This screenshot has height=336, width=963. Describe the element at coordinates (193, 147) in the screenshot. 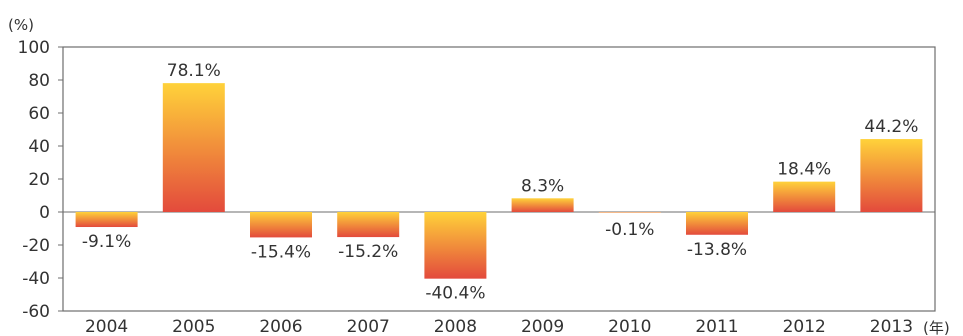

I see `bar-2005` at that location.